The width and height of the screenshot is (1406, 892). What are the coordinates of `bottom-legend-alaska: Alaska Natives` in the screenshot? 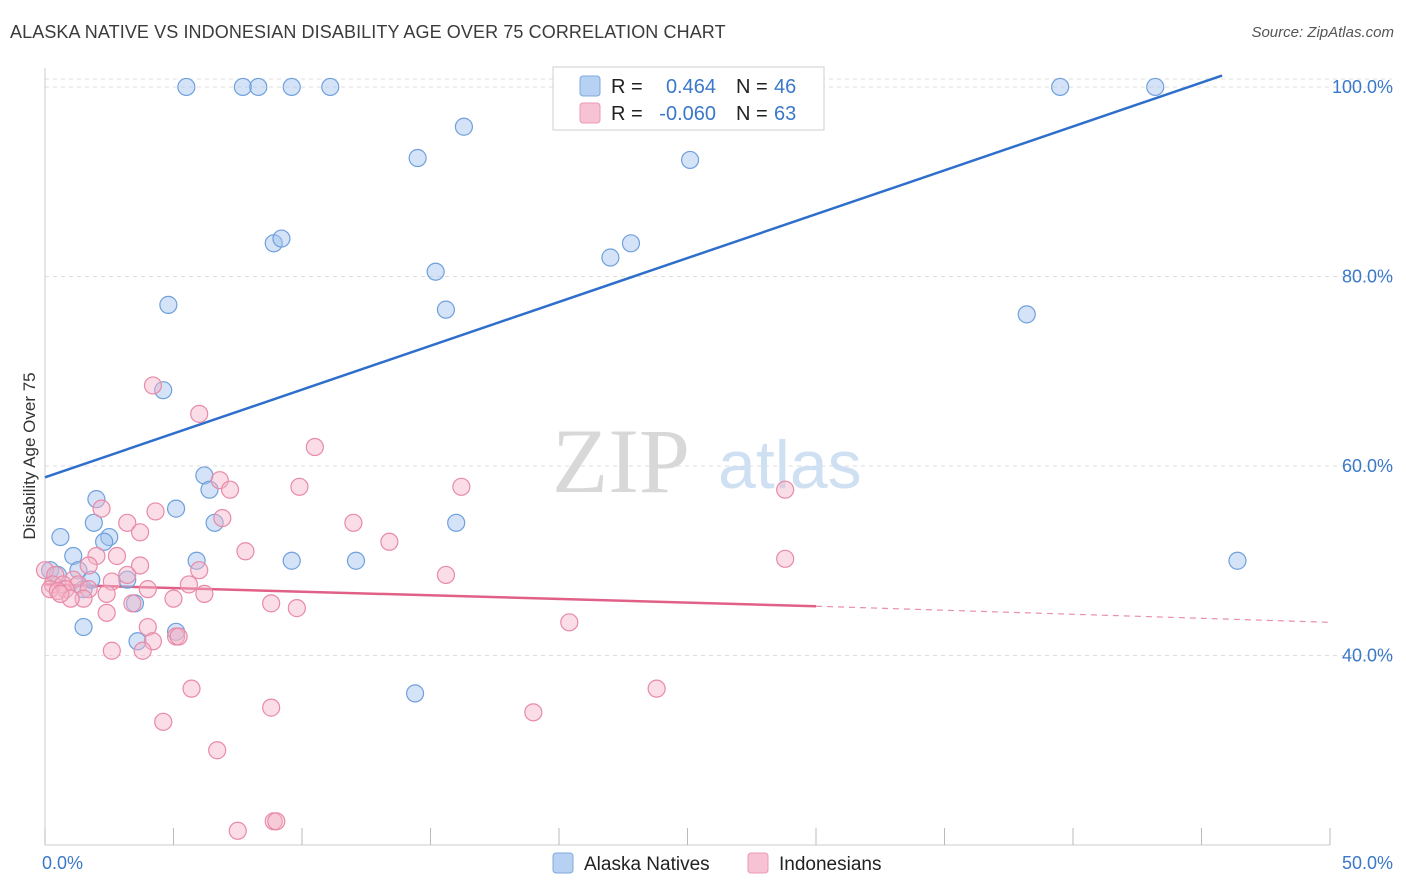 It's located at (647, 864).